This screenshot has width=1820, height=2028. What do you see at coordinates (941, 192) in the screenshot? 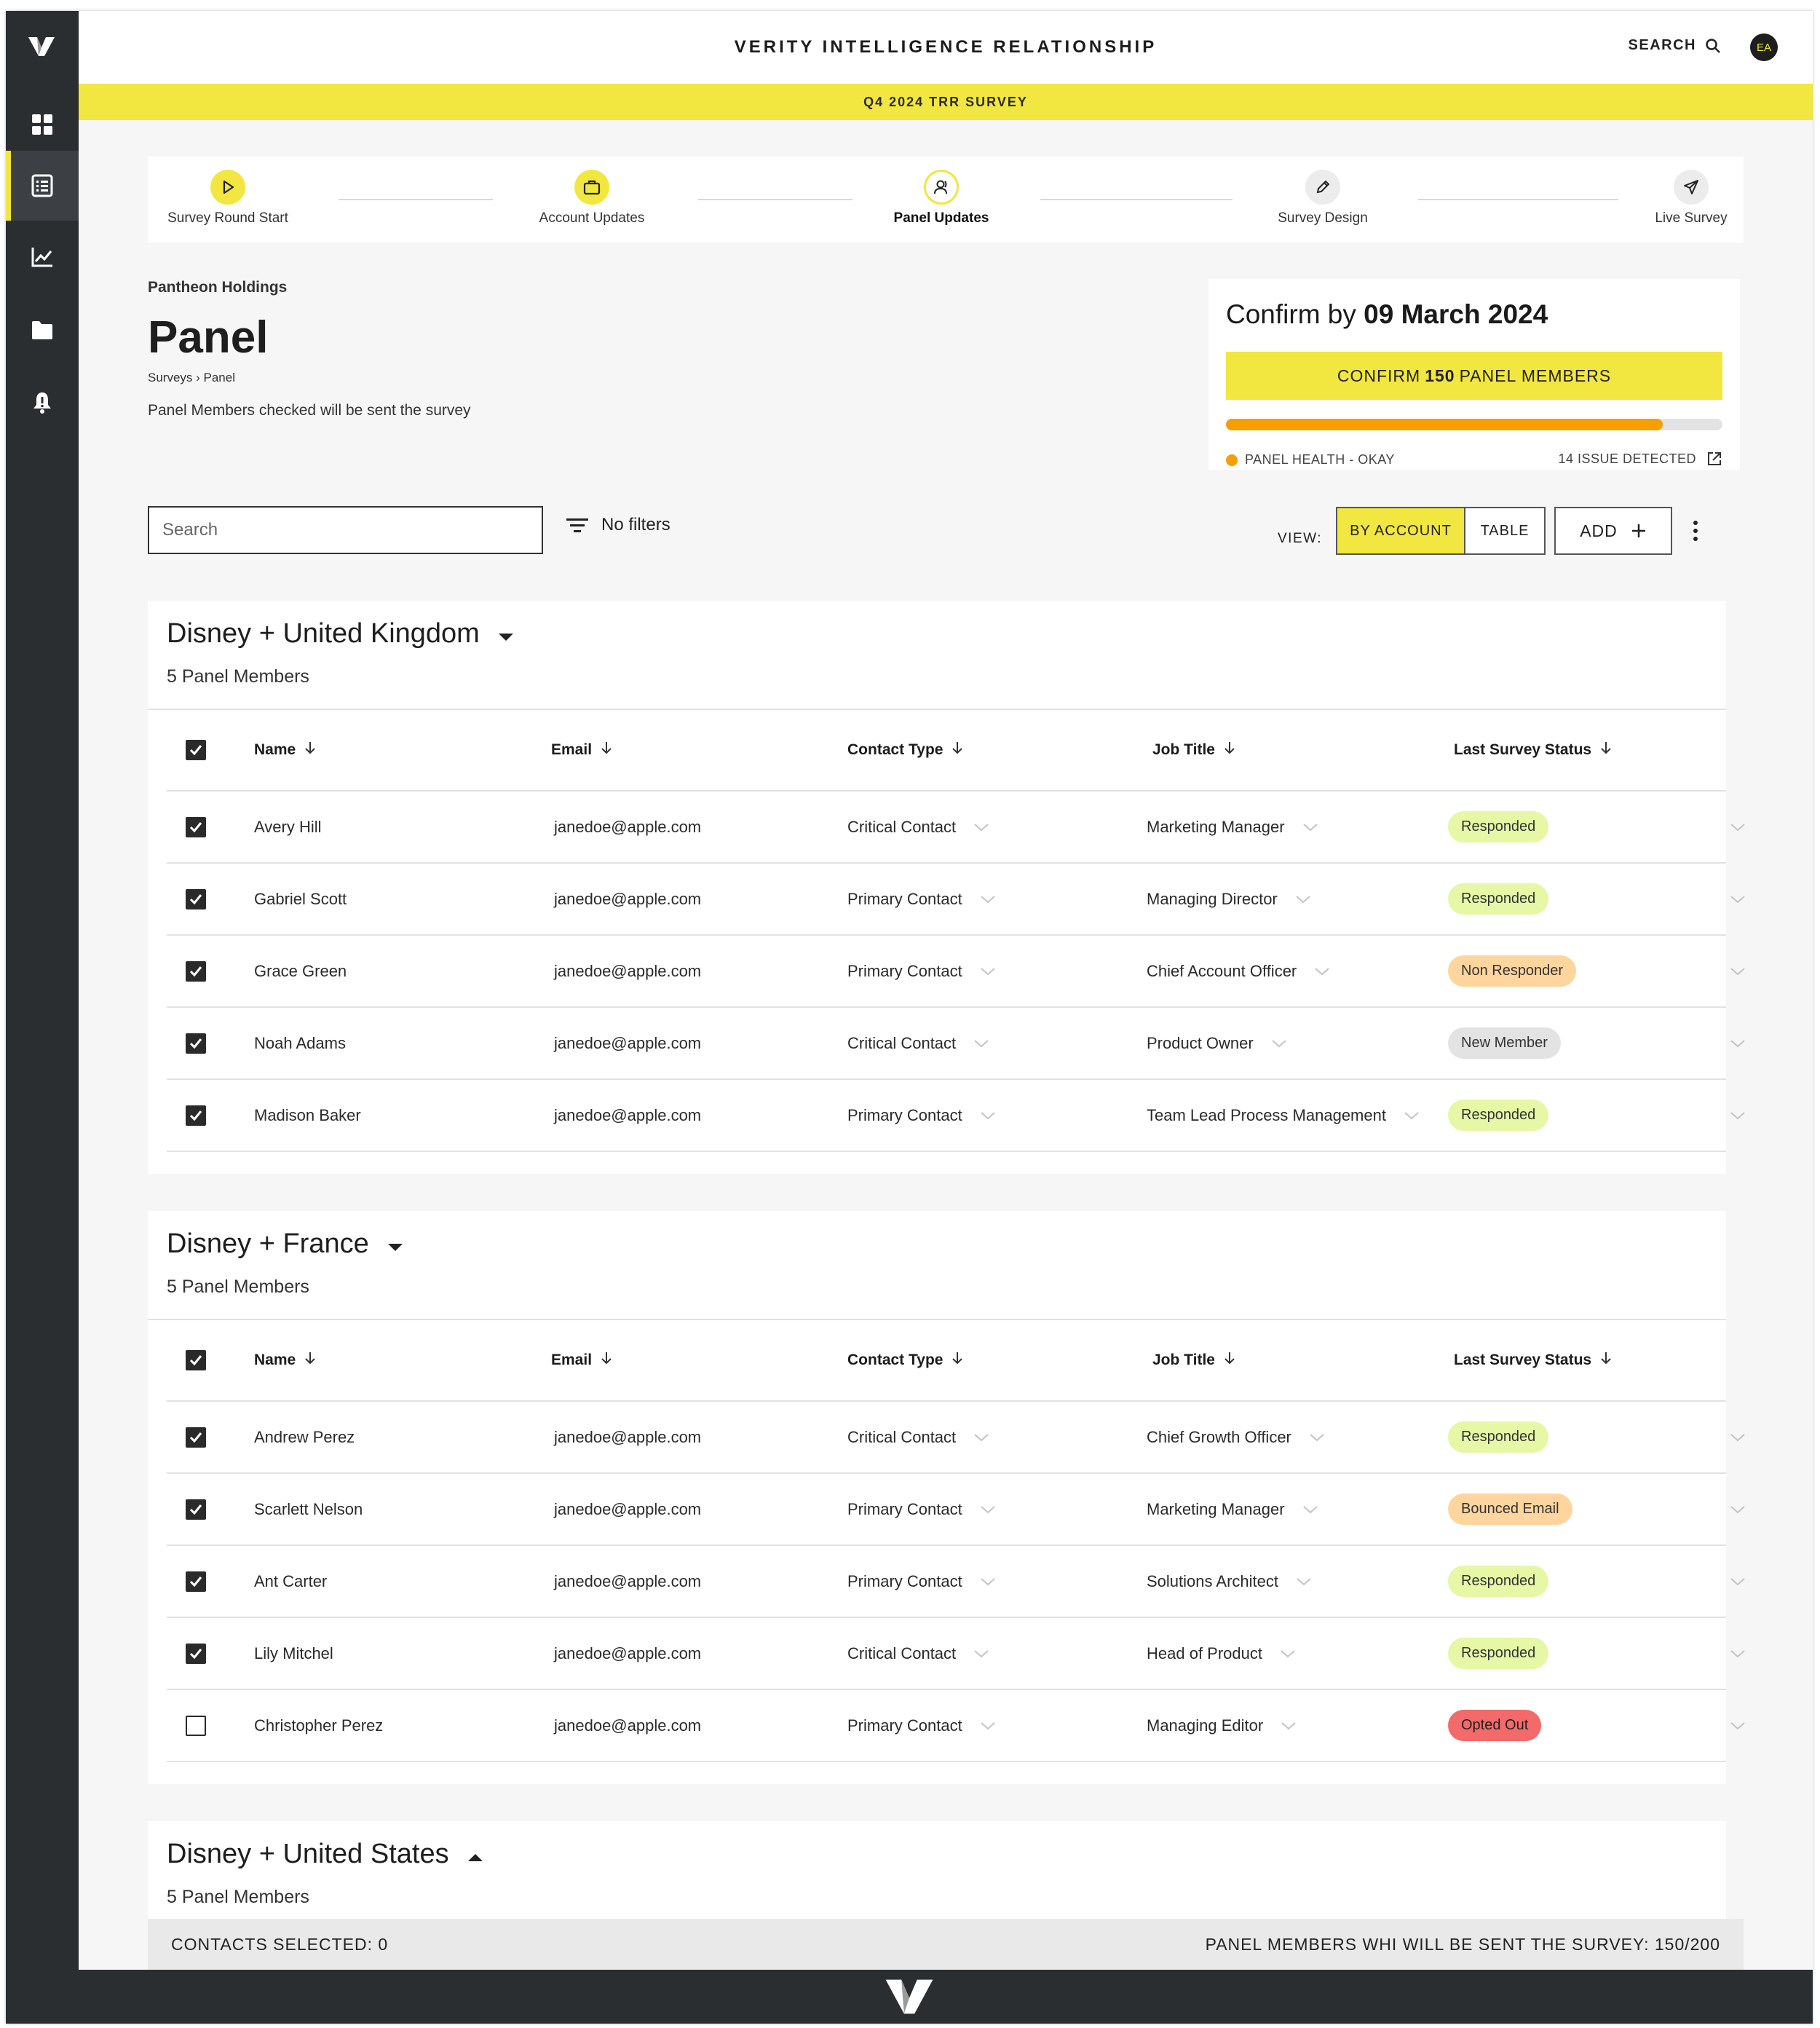
I see `step-panel-updates: Panel Updates` at bounding box center [941, 192].